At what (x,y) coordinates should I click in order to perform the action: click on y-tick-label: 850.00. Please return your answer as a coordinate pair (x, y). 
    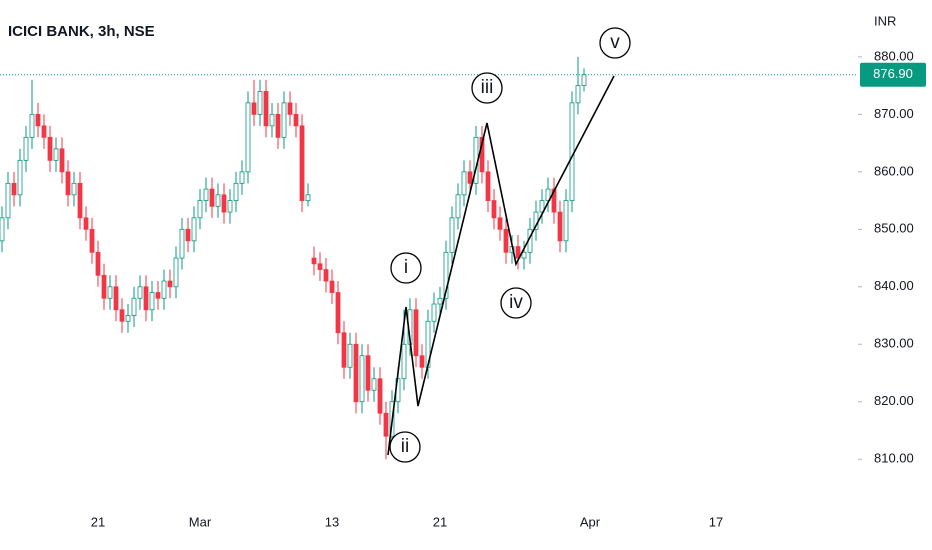
    Looking at the image, I should click on (894, 228).